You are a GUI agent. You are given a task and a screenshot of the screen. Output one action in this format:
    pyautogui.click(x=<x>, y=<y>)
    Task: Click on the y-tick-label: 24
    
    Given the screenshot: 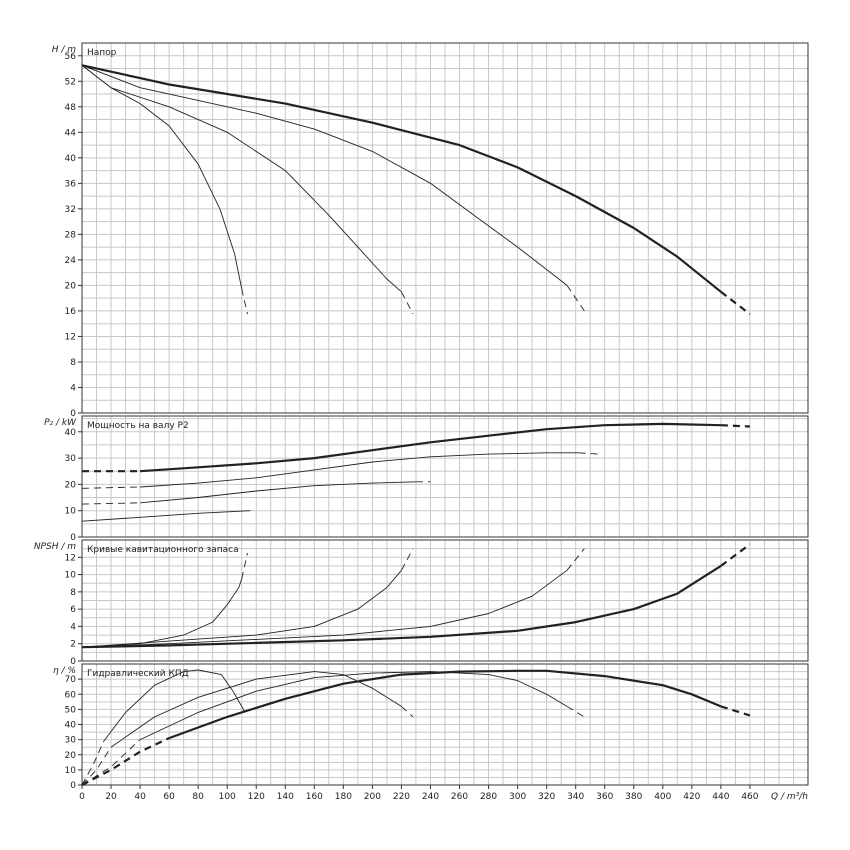 What is the action you would take?
    pyautogui.click(x=71, y=261)
    